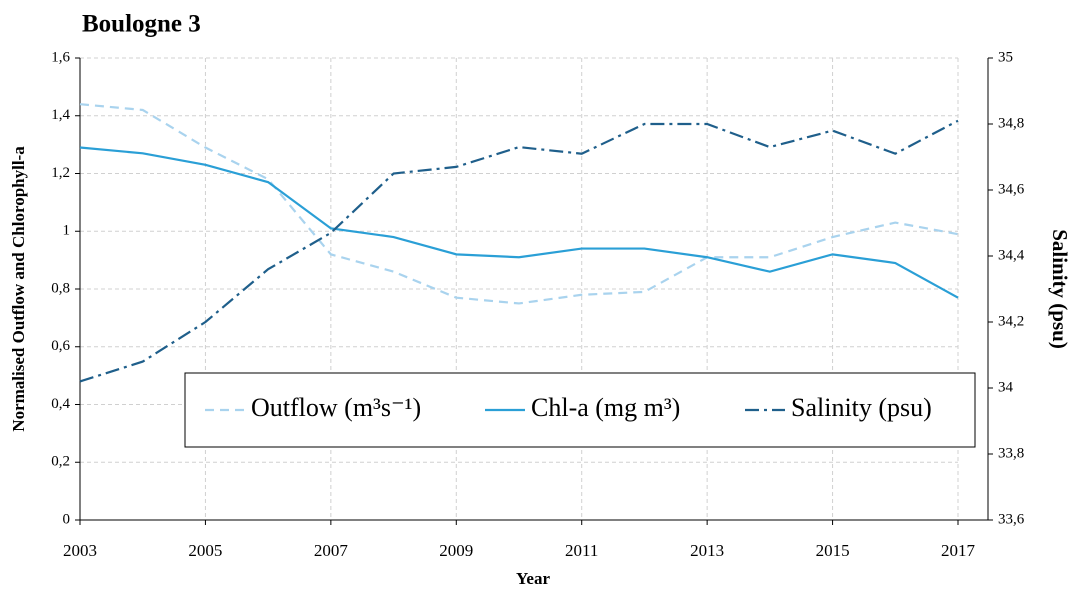  Describe the element at coordinates (205, 550) in the screenshot. I see `x-tick-label: 2005` at that location.